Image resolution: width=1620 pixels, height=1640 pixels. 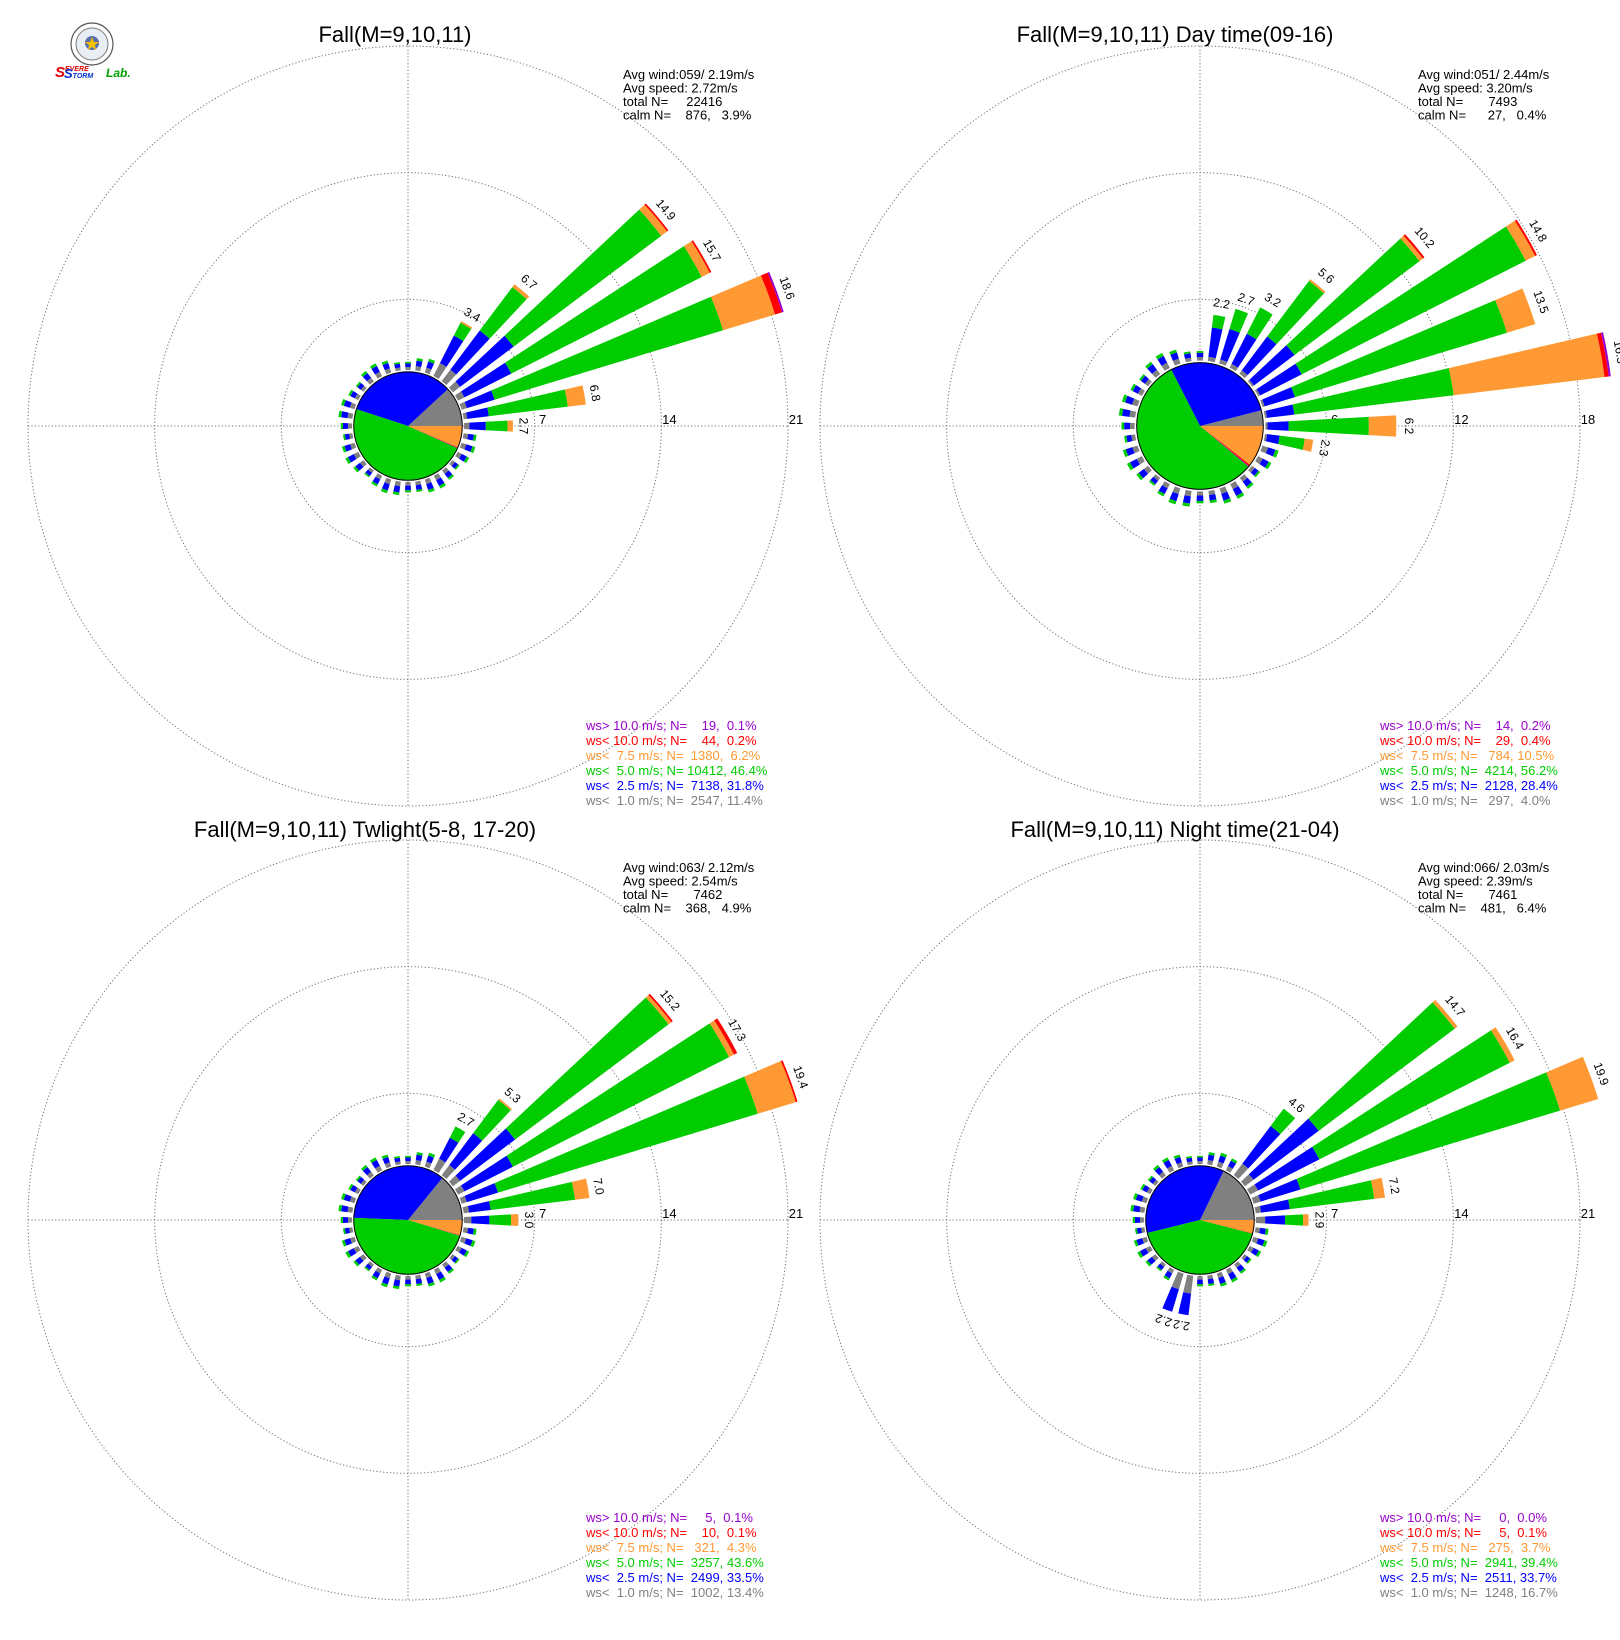 I want to click on bar-value-label: 6.8, so click(x=595, y=393).